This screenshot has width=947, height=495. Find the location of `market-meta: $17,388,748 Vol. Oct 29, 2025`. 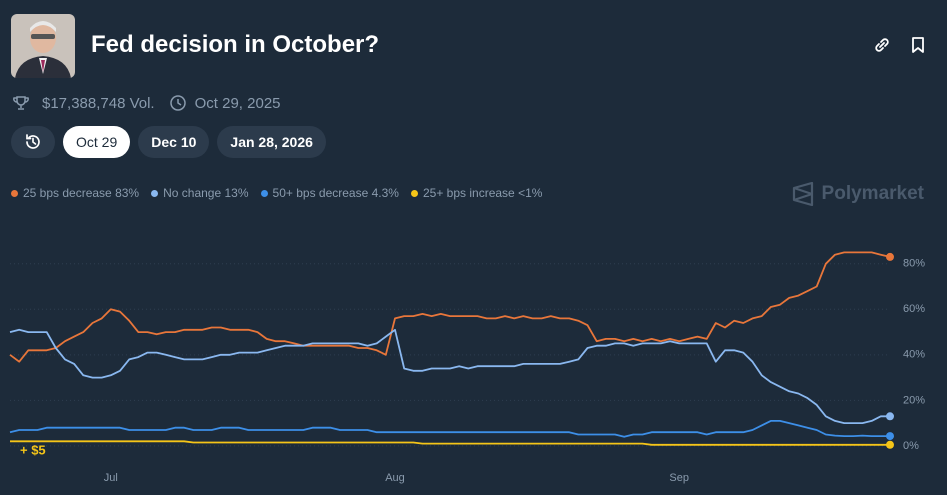

market-meta: $17,388,748 Vol. Oct 29, 2025 is located at coordinates (146, 103).